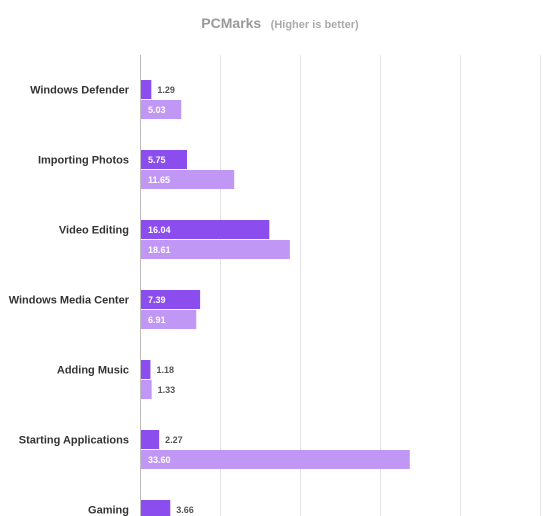 The width and height of the screenshot is (560, 516). I want to click on category-label: Video Editing, so click(94, 231).